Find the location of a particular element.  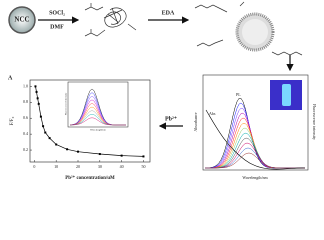

functionalized-ncc is located at coordinates (248, 28).